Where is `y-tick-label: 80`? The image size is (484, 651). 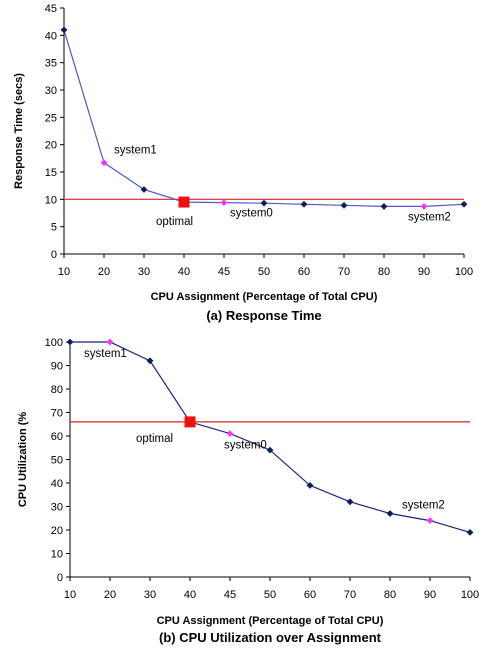
y-tick-label: 80 is located at coordinates (57, 390).